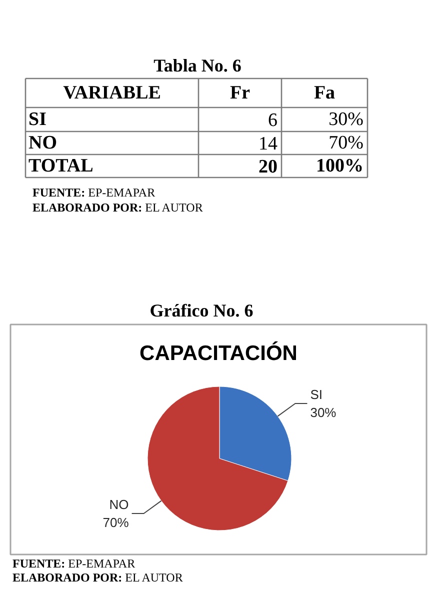  I want to click on text: VARIABLE, so click(112, 93).